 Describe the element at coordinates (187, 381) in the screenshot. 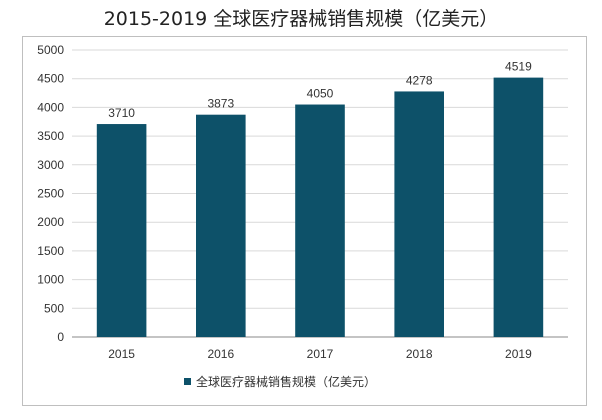

I see `legend-swatch` at that location.